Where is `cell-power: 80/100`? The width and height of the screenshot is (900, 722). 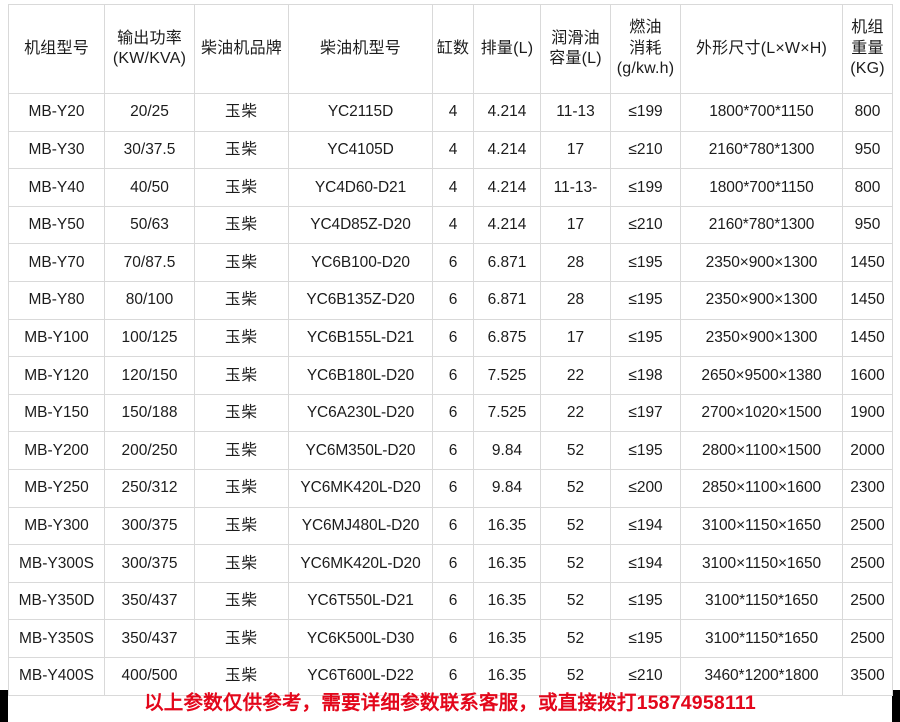 cell-power: 80/100 is located at coordinates (149, 300).